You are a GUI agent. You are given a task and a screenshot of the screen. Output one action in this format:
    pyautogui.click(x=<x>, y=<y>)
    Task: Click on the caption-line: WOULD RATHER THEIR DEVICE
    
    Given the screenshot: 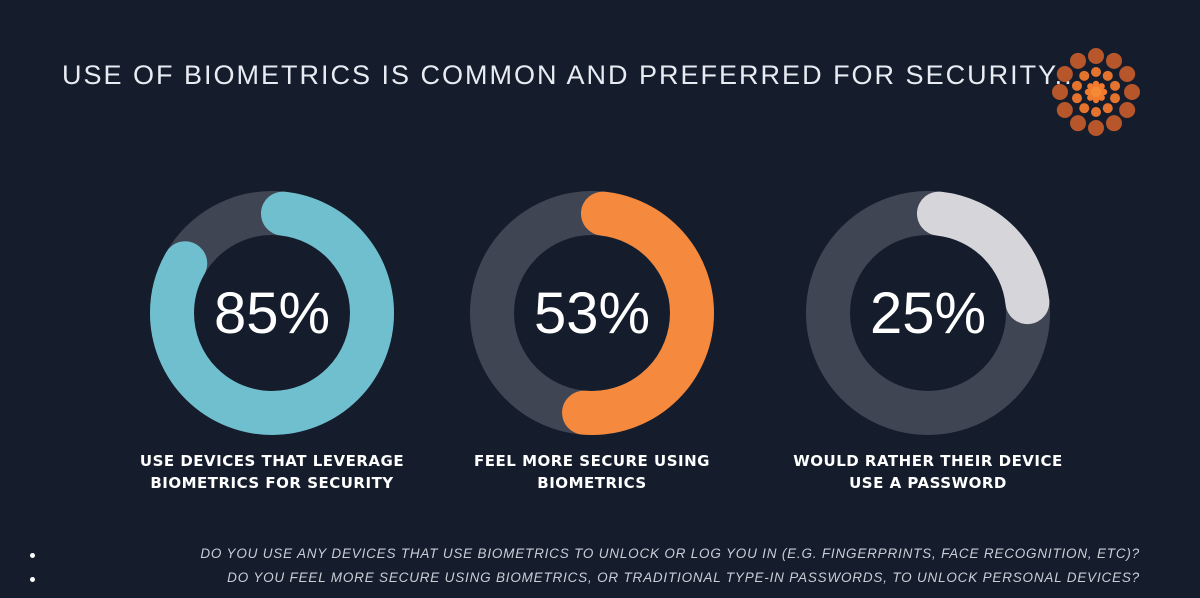 What is the action you would take?
    pyautogui.click(x=928, y=461)
    